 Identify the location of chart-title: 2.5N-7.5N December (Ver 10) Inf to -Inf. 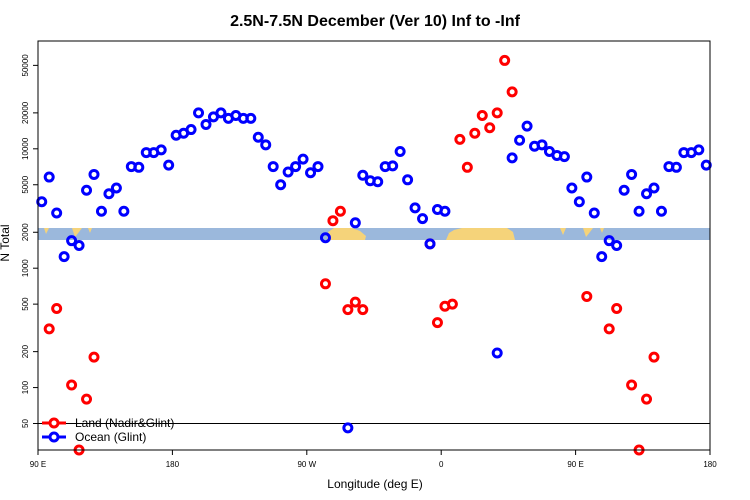
(375, 21).